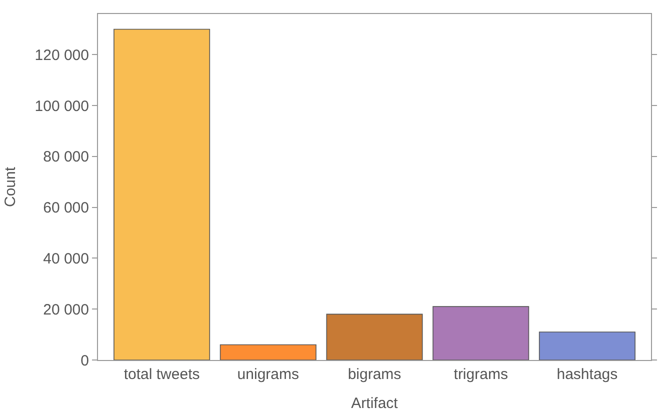 The image size is (661, 413). What do you see at coordinates (481, 374) in the screenshot?
I see `x-tick-label: trigrams` at bounding box center [481, 374].